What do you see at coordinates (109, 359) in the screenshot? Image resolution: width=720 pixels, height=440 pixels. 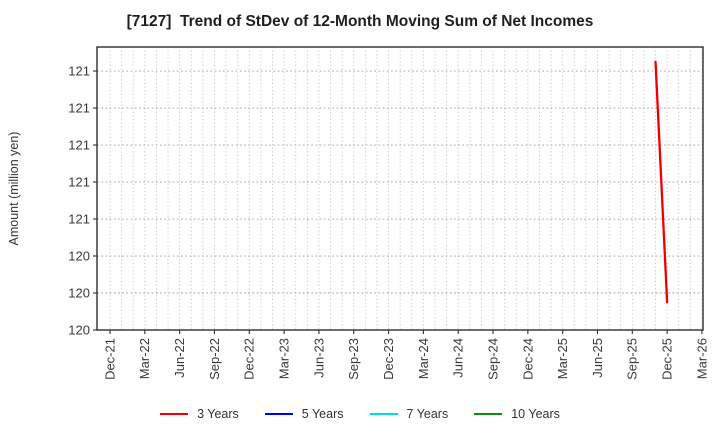 I see `x-tick-label: Dec-21` at bounding box center [109, 359].